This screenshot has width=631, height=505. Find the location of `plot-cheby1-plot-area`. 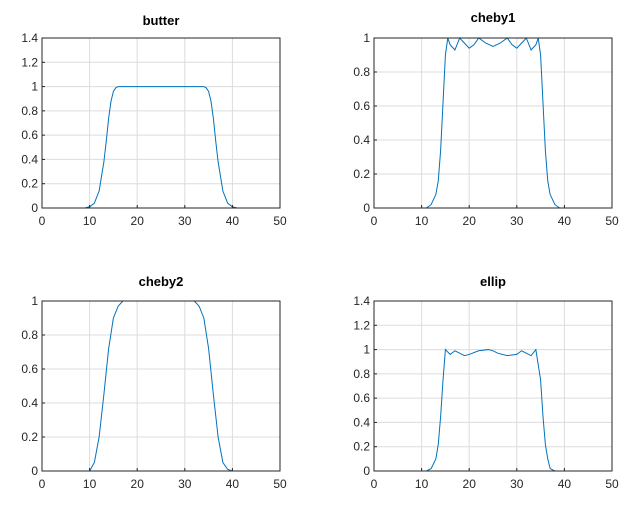

plot-cheby1-plot-area is located at coordinates (493, 123).